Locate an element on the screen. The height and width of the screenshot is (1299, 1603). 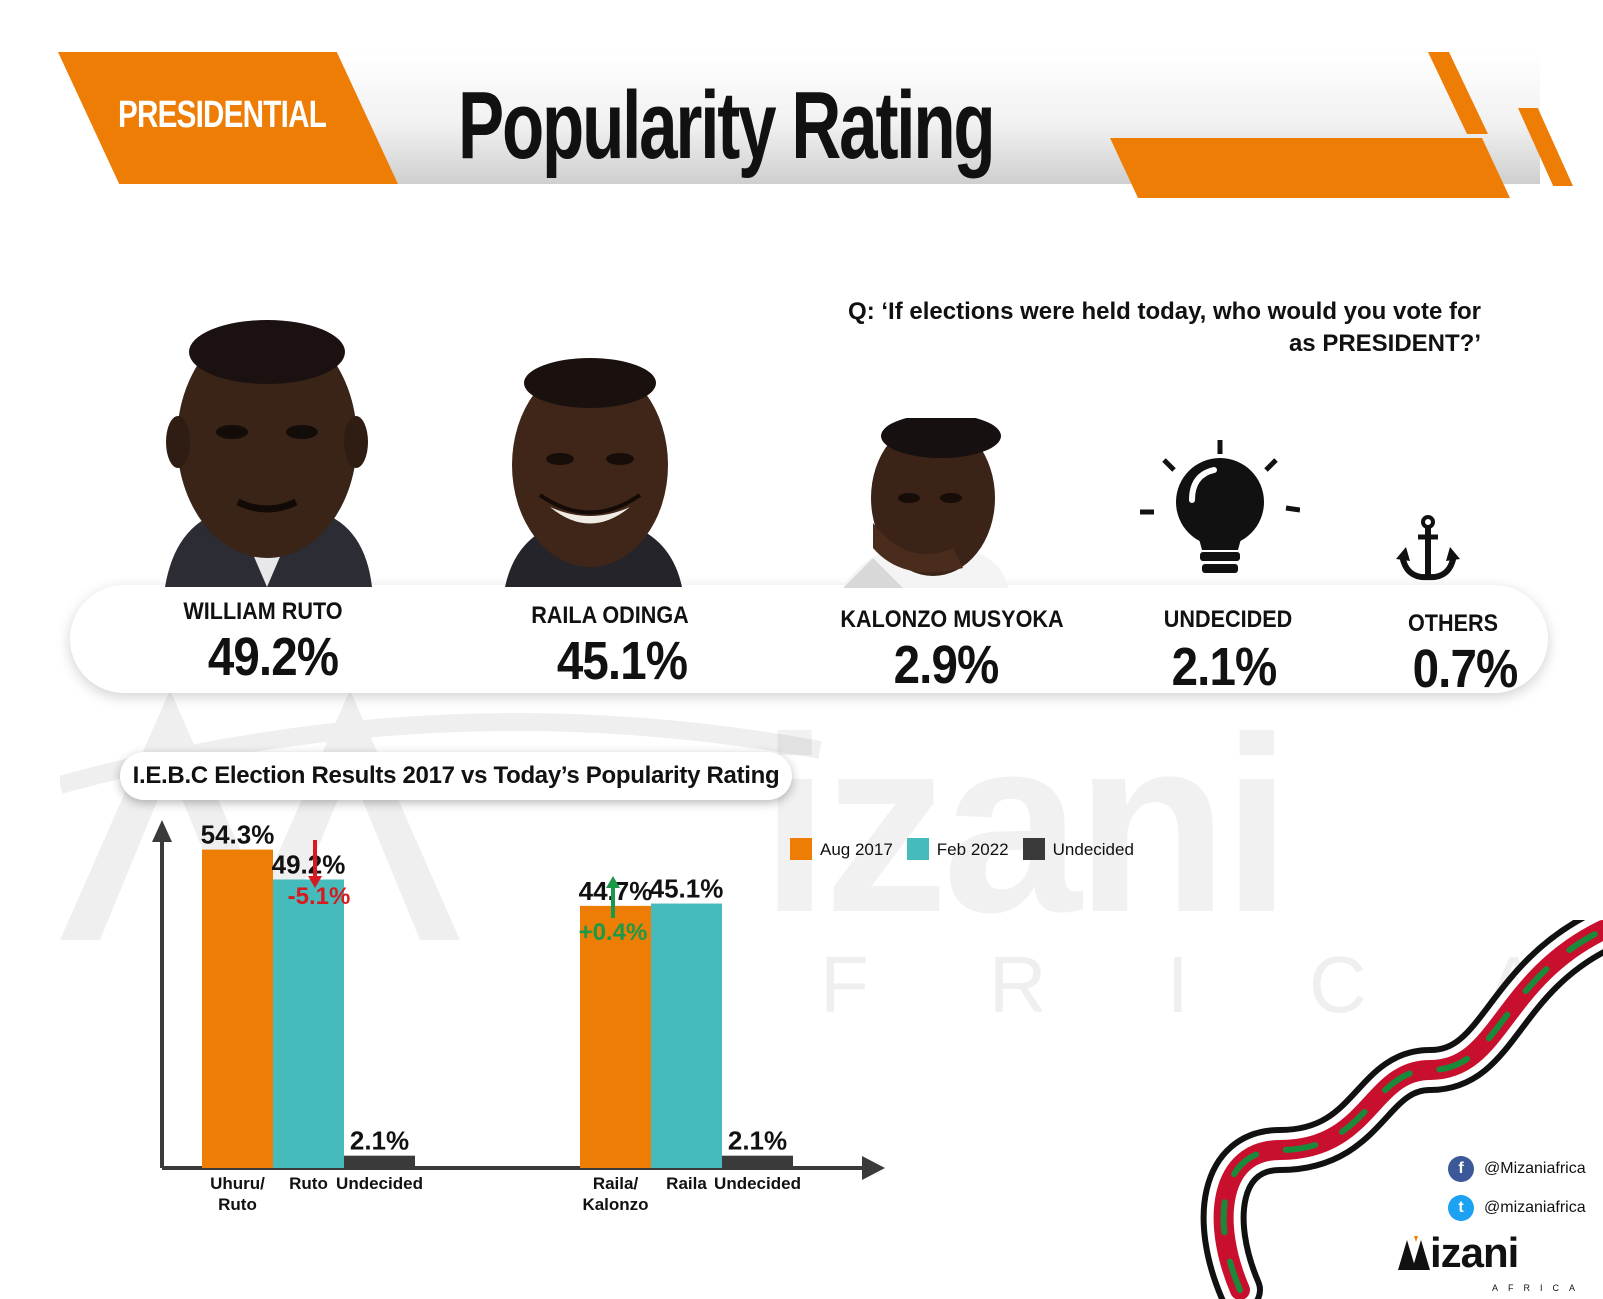
legend-label: Undecided is located at coordinates (1093, 849).